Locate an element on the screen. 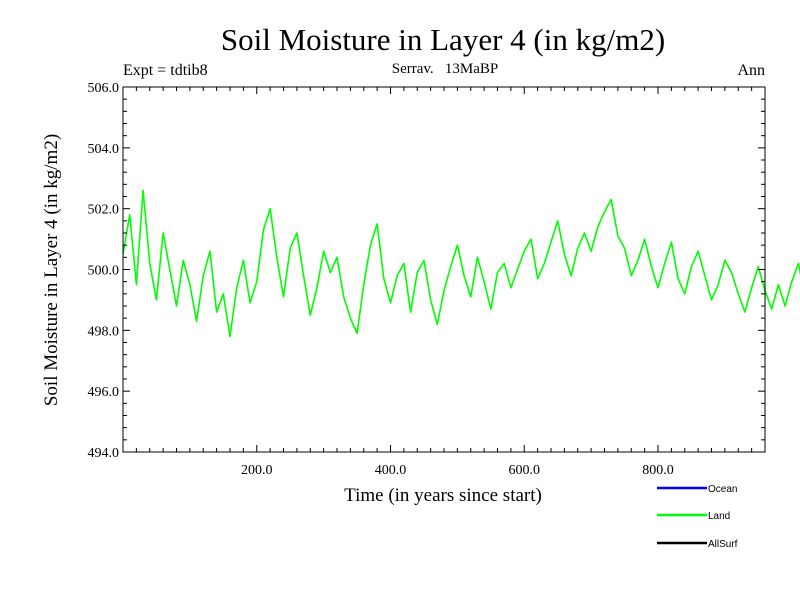 This screenshot has width=800, height=600. x-axis-label: Time (in years since start) is located at coordinates (443, 495).